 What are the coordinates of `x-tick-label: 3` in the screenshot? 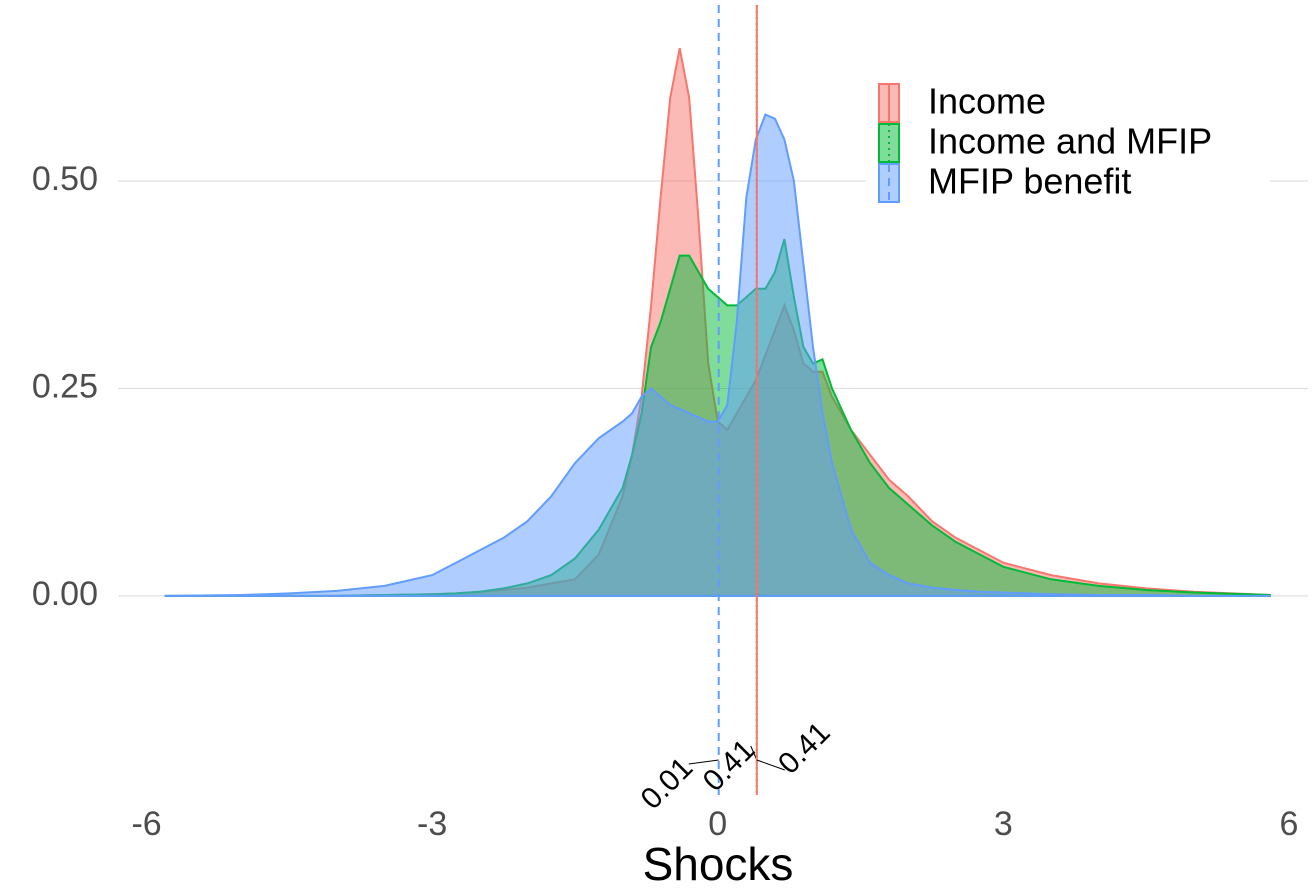 It's located at (1003, 824).